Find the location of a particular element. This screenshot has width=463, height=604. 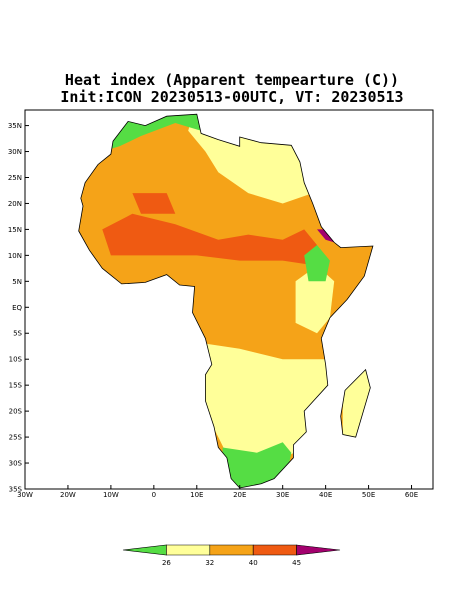

colorbar: 26 32 40 45 is located at coordinates (231, 555).